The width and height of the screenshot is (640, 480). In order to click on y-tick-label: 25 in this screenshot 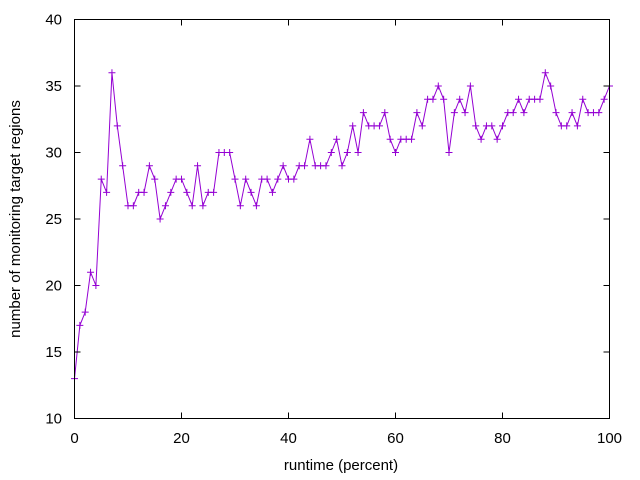, I will do `click(53, 219)`.